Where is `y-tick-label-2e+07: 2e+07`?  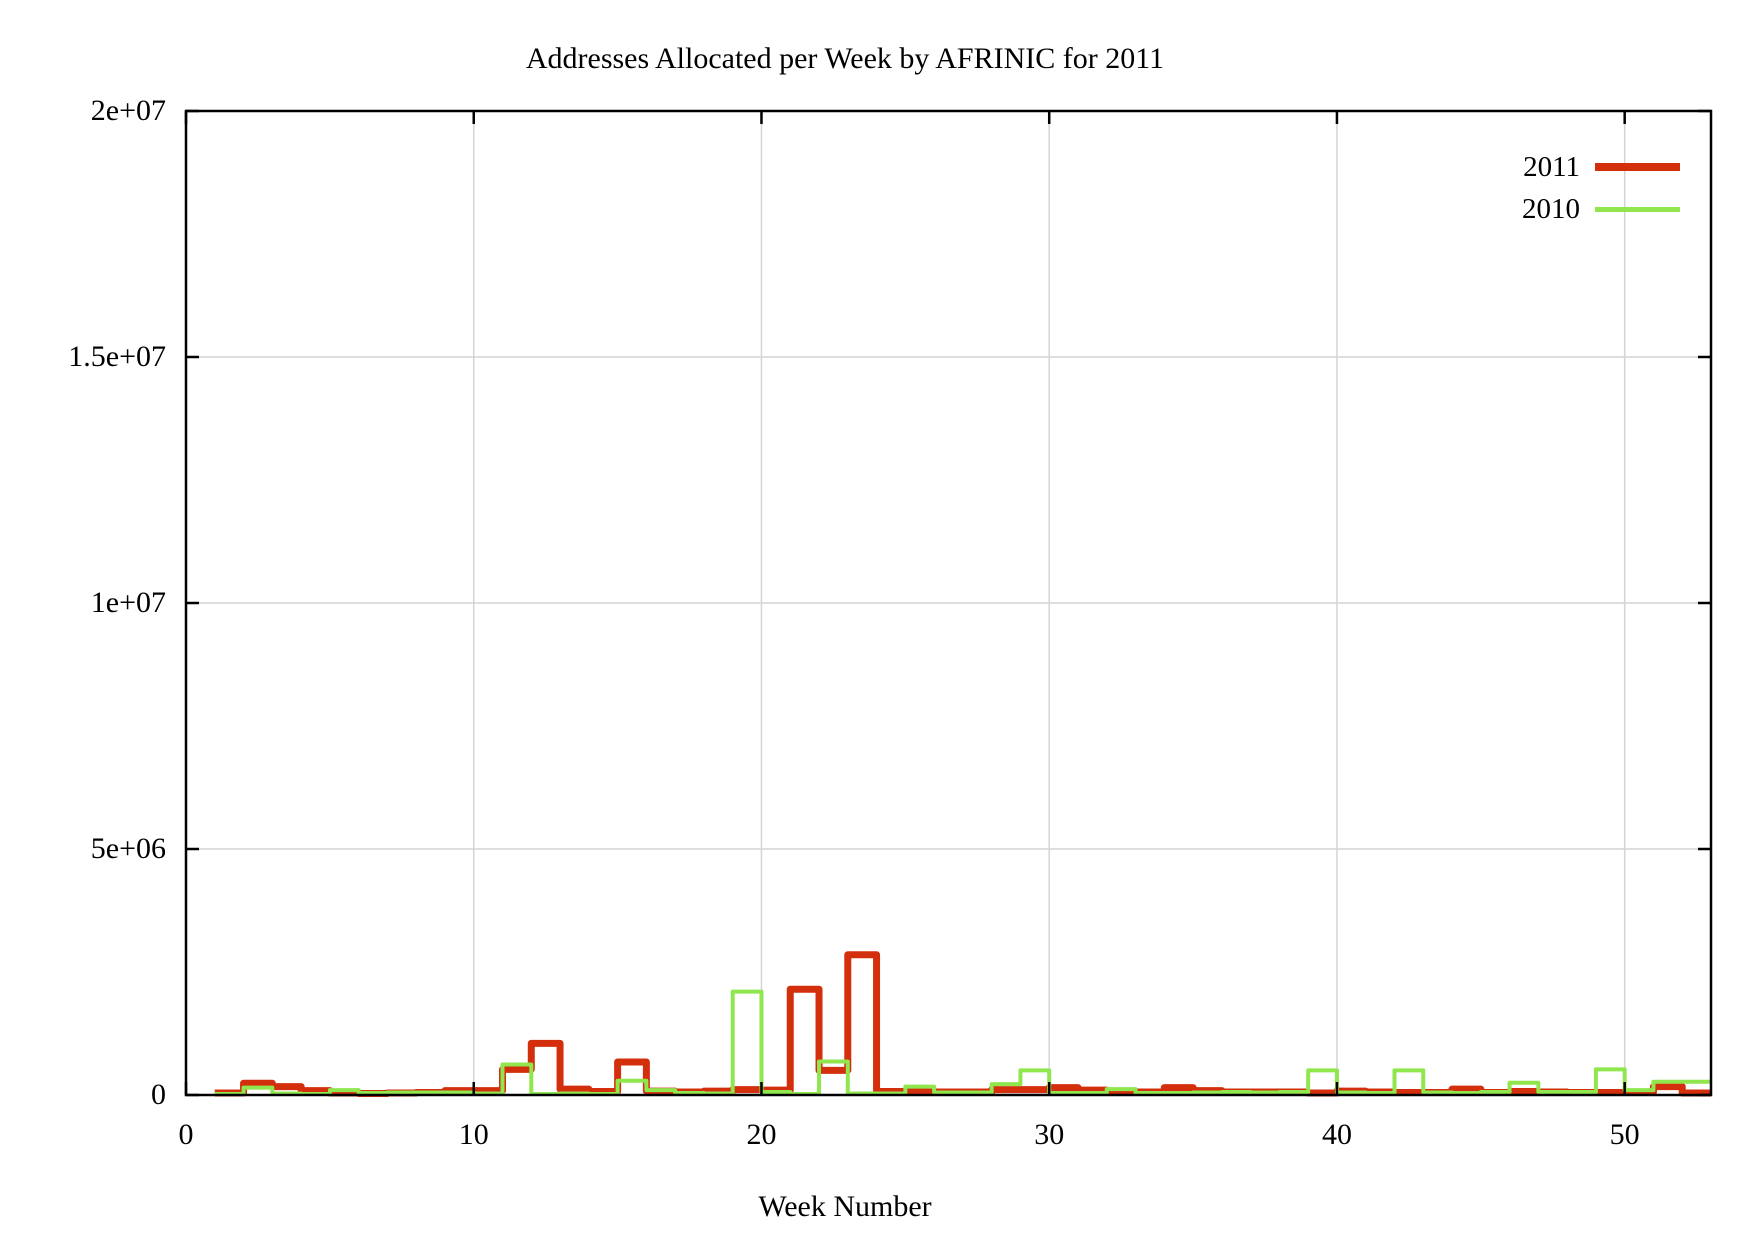
y-tick-label-2e+07: 2e+07 is located at coordinates (128, 110).